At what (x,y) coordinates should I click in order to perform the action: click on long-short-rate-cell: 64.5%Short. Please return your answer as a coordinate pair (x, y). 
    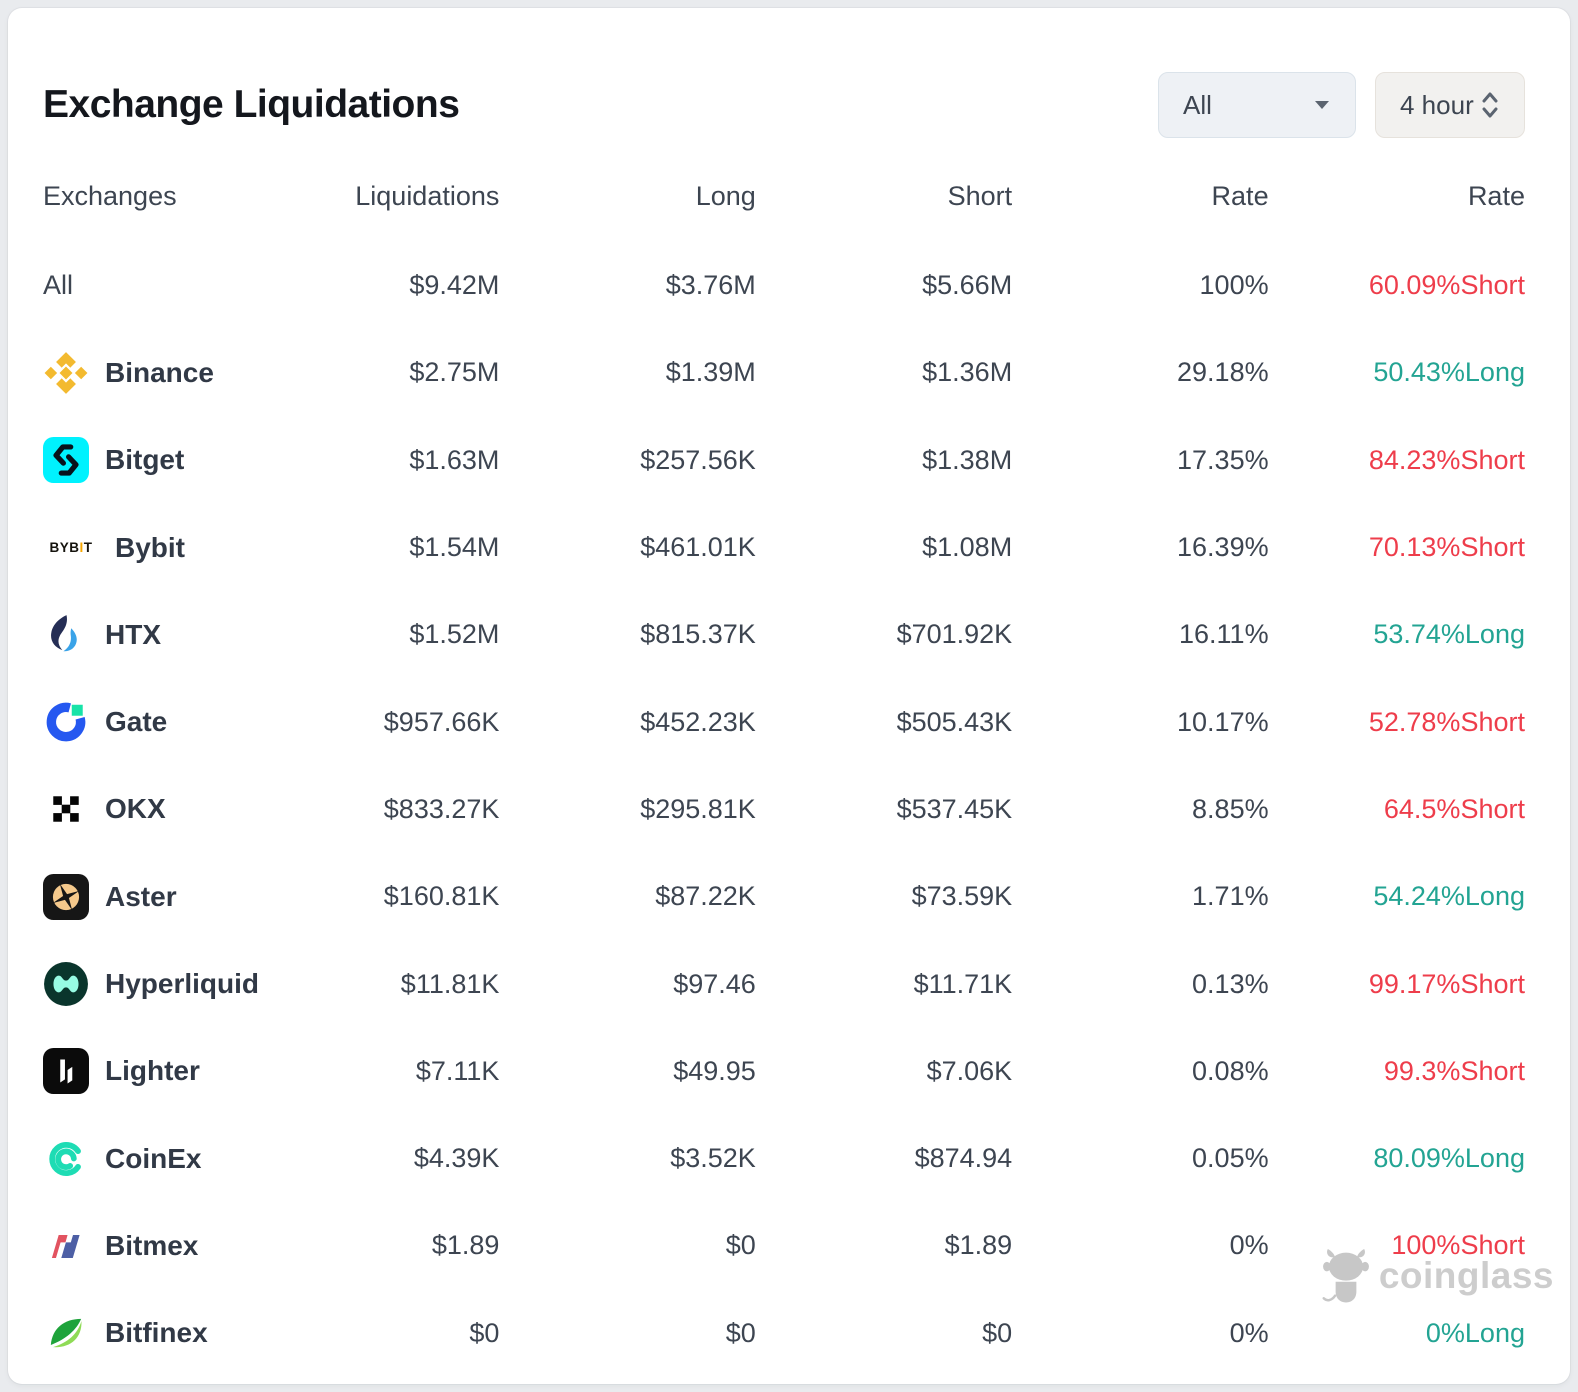
    Looking at the image, I should click on (1397, 809).